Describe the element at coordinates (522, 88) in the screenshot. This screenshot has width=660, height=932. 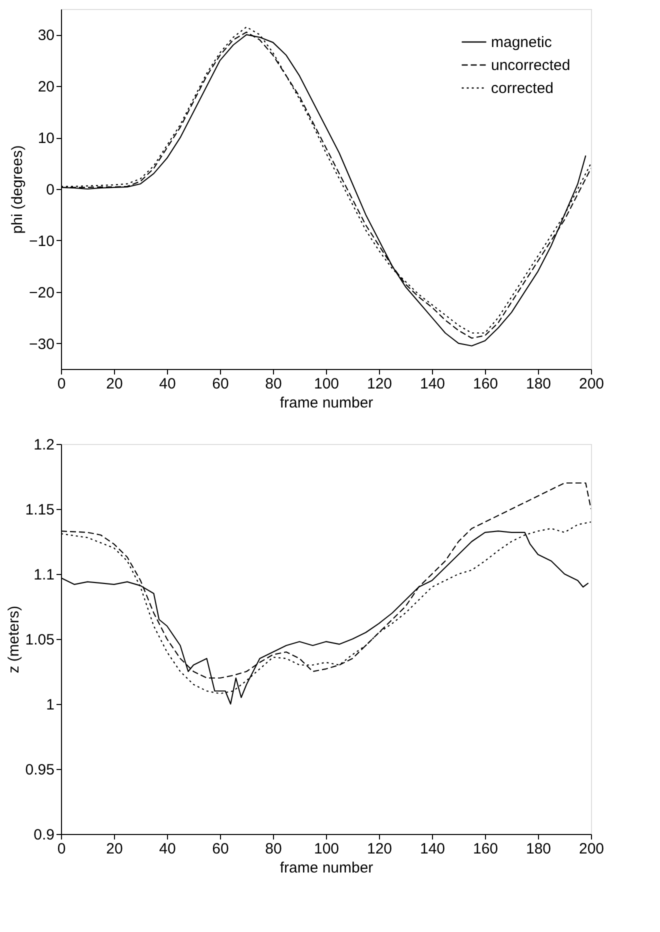
I see `legend-label: corrected` at that location.